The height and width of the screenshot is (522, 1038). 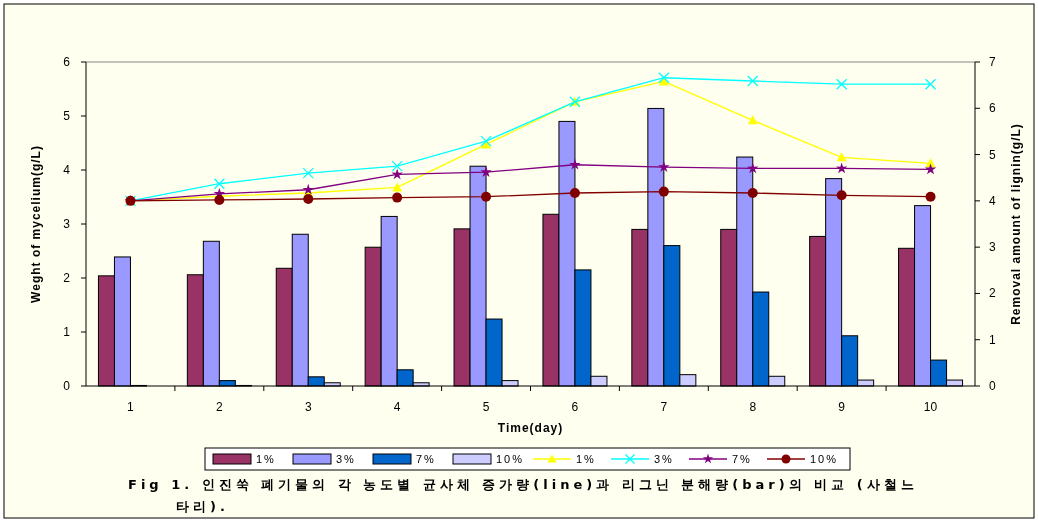 I want to click on y2-tick-label: 2, so click(x=992, y=293).